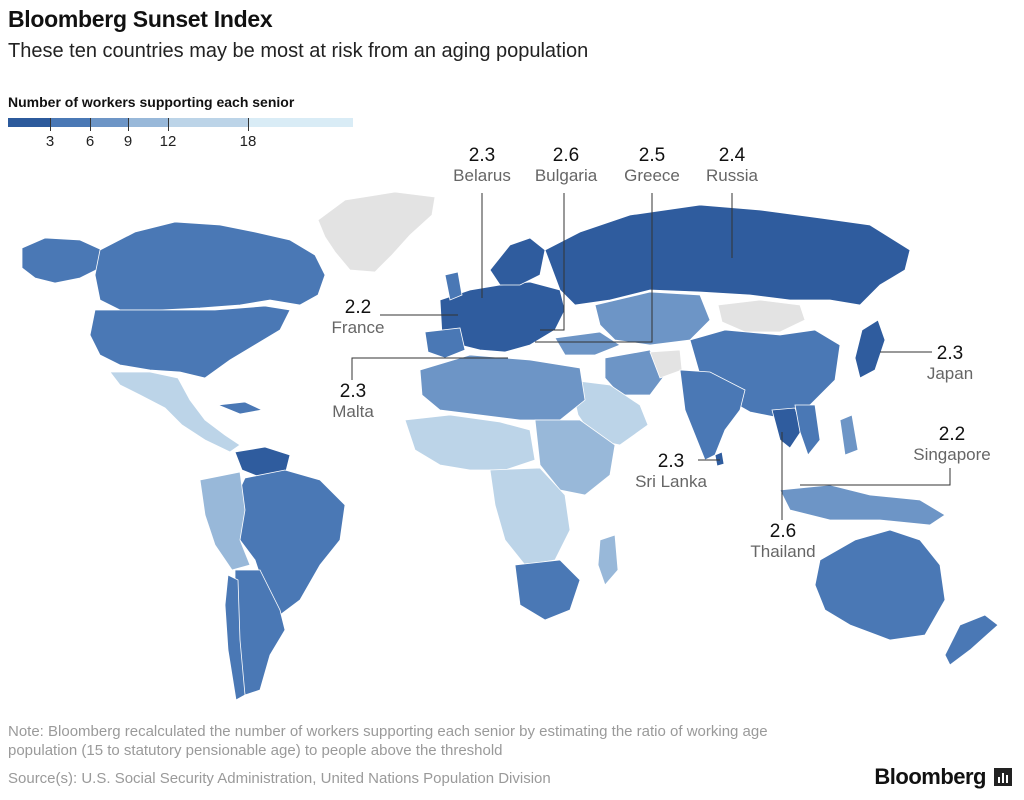  What do you see at coordinates (880, 585) in the screenshot?
I see `australia` at bounding box center [880, 585].